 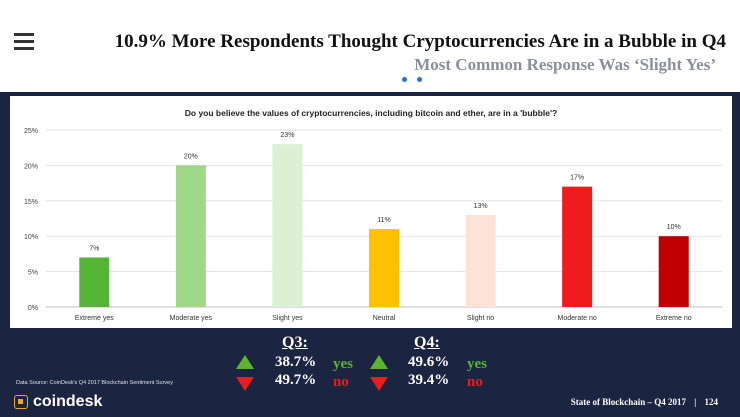 What do you see at coordinates (94, 248) in the screenshot?
I see `data-label: 7%` at bounding box center [94, 248].